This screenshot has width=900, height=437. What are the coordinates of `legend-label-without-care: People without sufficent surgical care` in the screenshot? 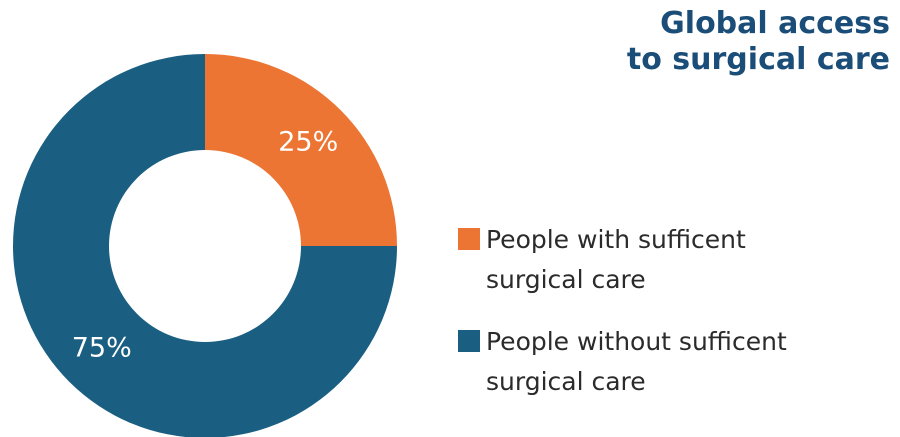 It's located at (692, 362).